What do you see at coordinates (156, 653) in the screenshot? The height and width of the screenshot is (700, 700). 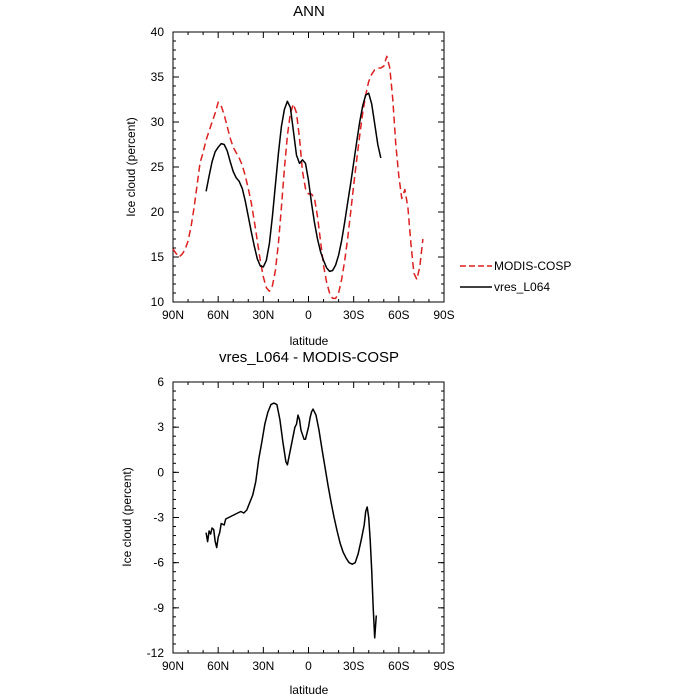 I see `y-tick-label: -12` at bounding box center [156, 653].